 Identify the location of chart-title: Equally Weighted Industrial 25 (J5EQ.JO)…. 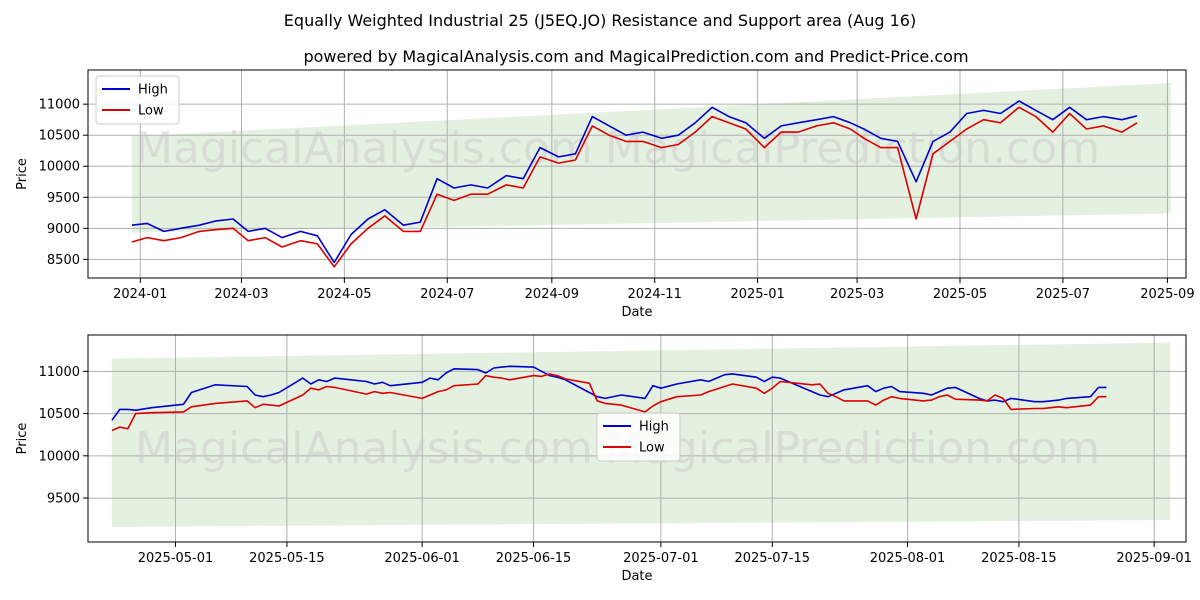
(600, 20).